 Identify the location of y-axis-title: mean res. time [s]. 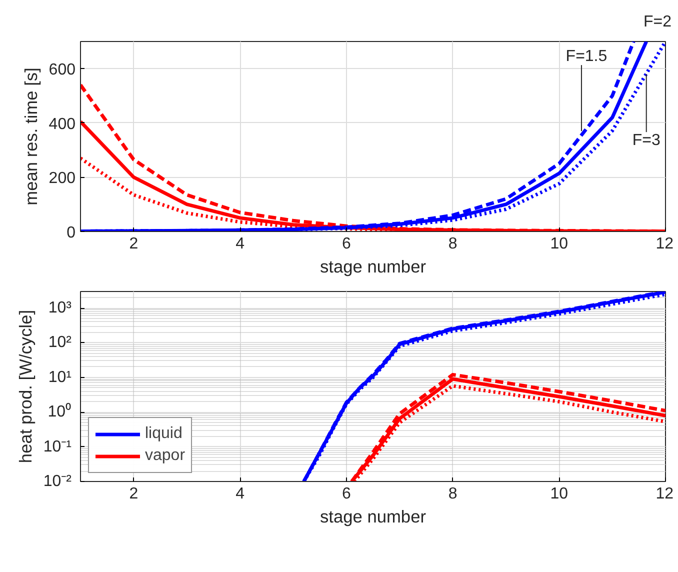
(30, 137).